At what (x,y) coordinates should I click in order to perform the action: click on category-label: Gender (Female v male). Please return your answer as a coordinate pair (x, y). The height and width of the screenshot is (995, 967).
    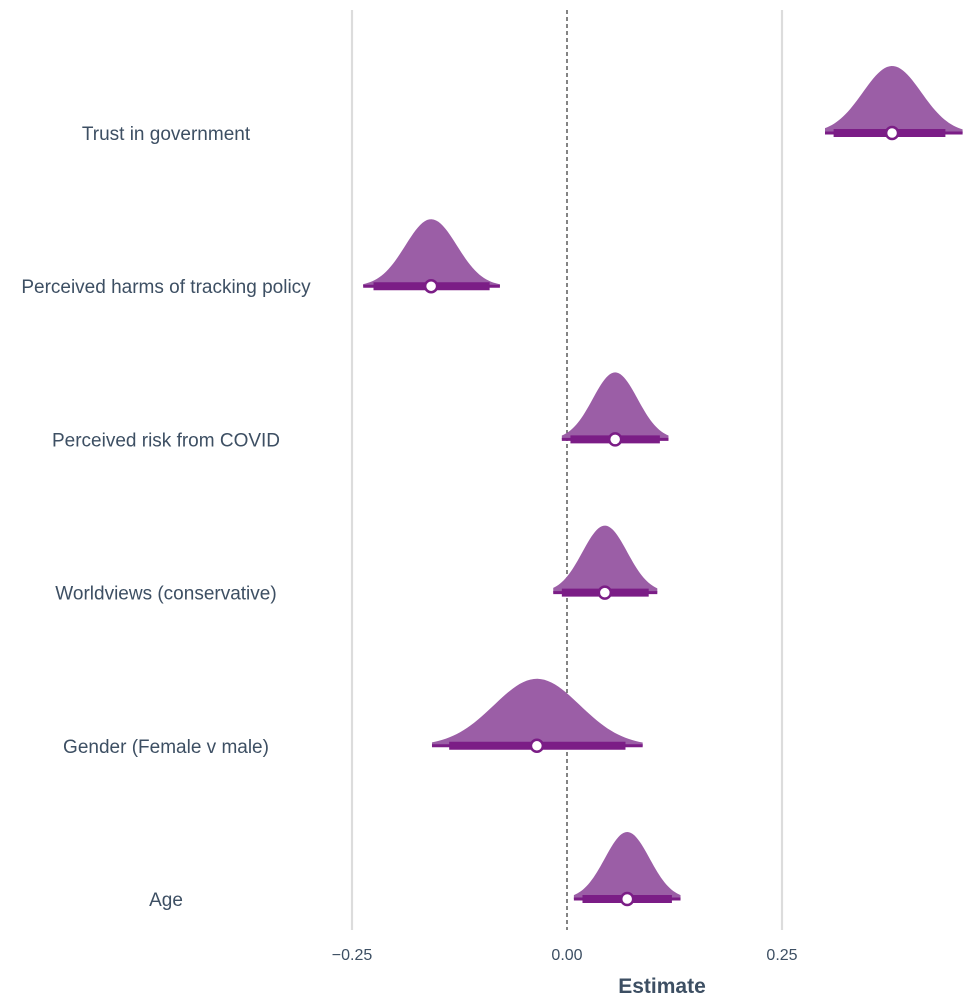
    Looking at the image, I should click on (166, 747).